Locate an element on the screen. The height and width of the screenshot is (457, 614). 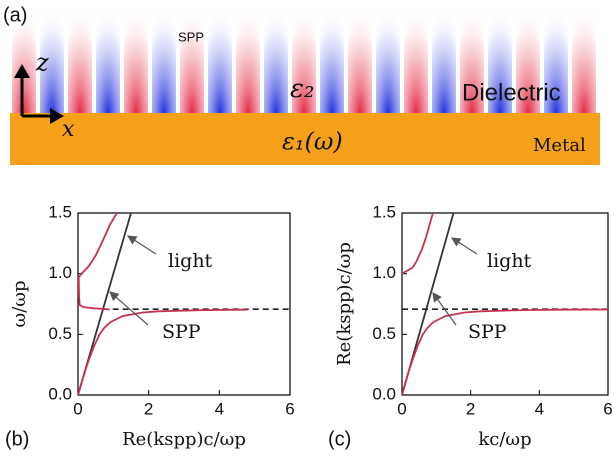
panel-label: (a) is located at coordinates (15, 15).